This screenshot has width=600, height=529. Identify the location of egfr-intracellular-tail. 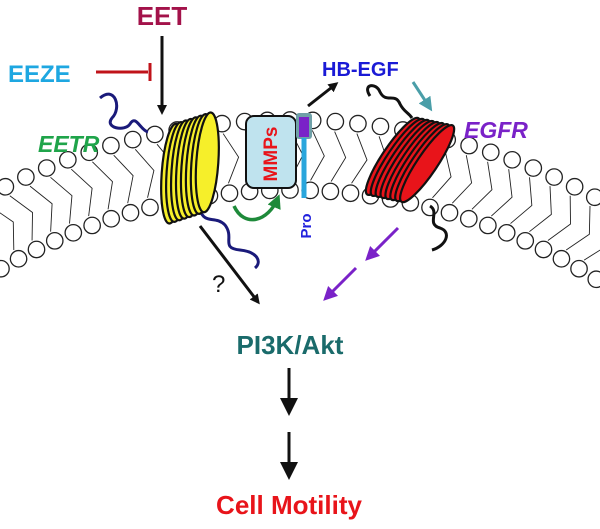
(438, 228).